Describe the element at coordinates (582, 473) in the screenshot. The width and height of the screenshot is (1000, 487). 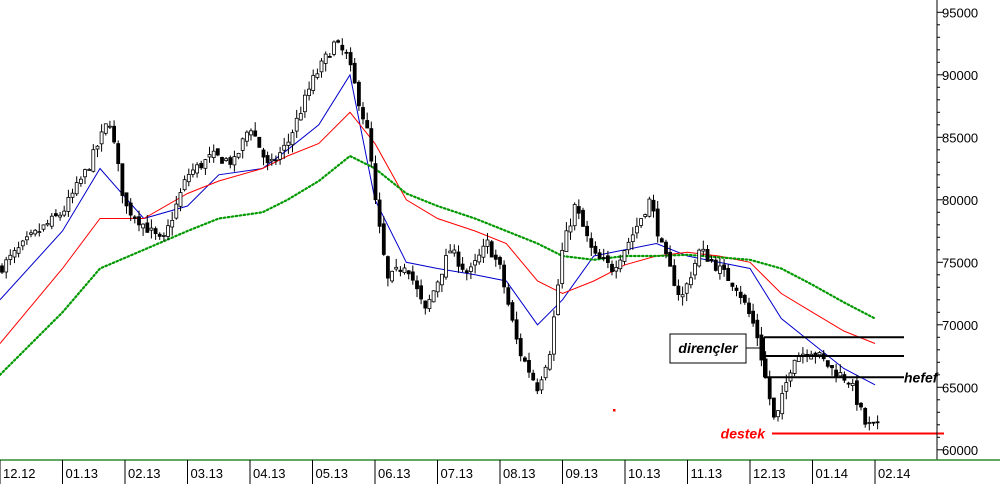
I see `x-tick-label: 09.13` at that location.